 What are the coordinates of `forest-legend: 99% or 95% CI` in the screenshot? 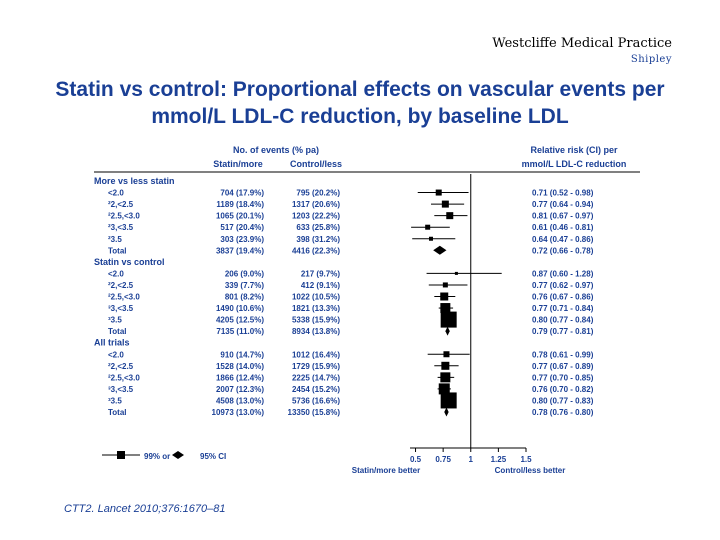 It's located at (164, 456).